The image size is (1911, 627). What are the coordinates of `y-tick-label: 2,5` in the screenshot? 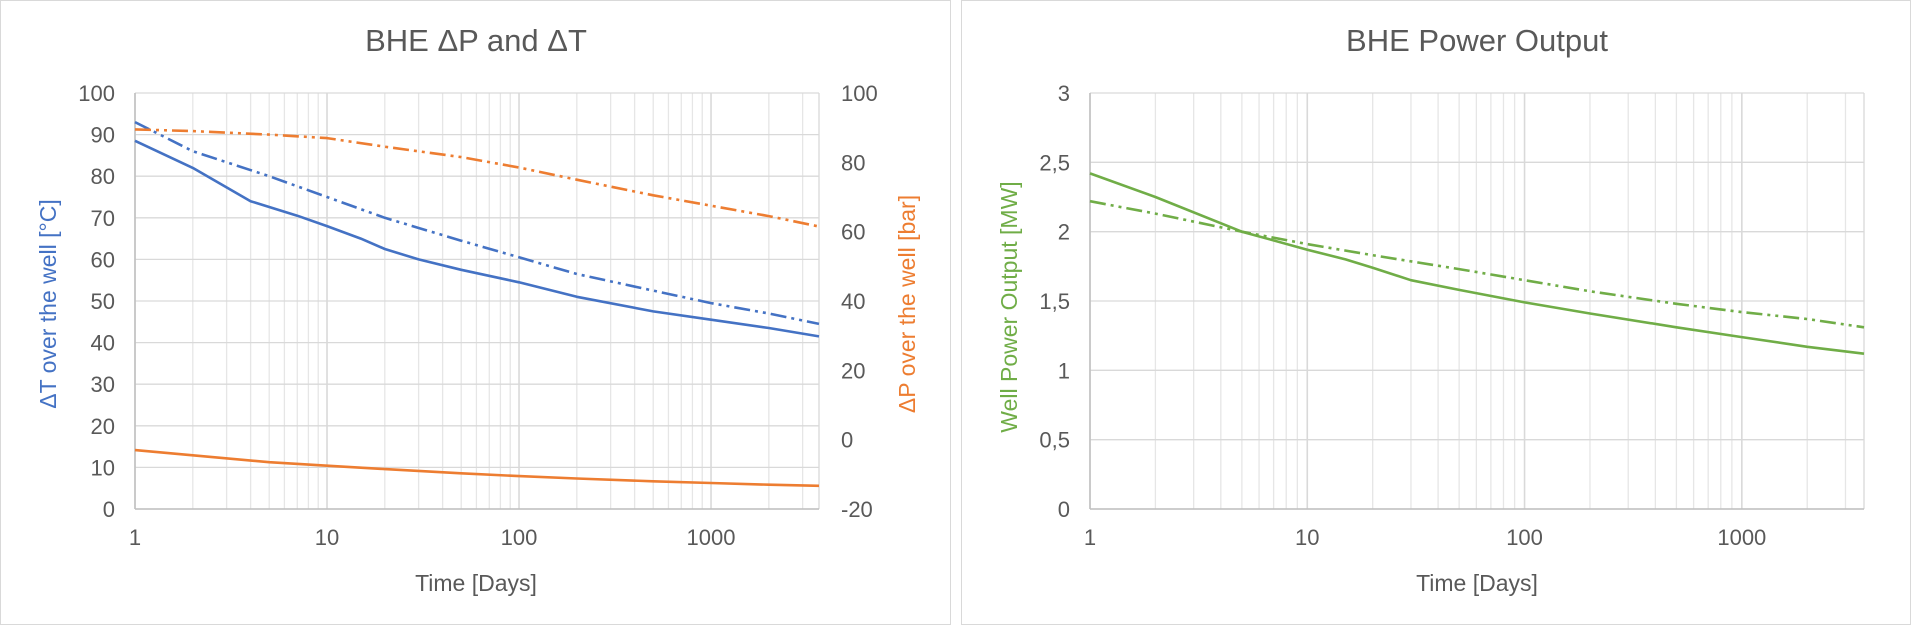 It's located at (1054, 162).